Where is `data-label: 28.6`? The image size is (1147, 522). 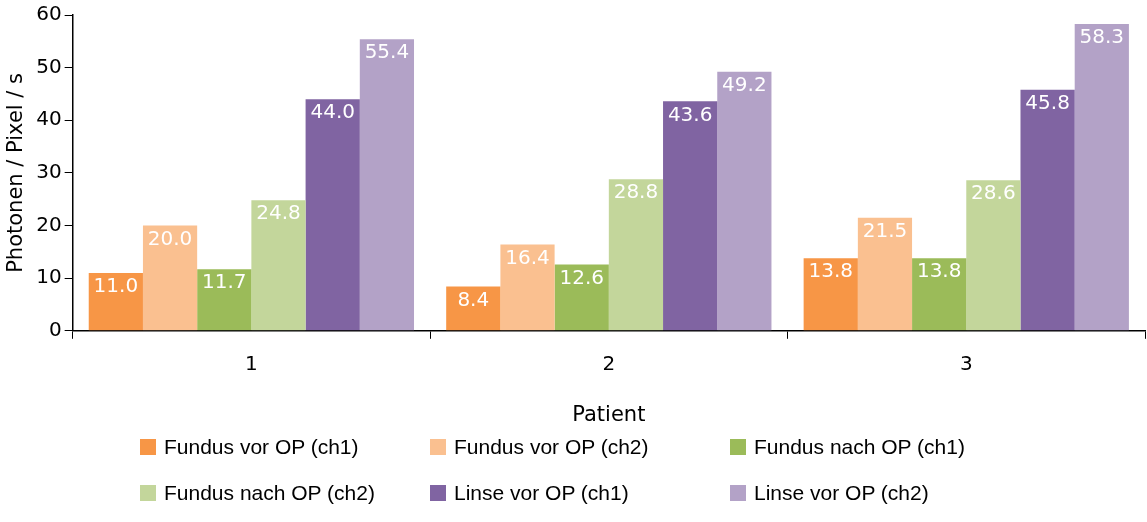 data-label: 28.6 is located at coordinates (993, 192).